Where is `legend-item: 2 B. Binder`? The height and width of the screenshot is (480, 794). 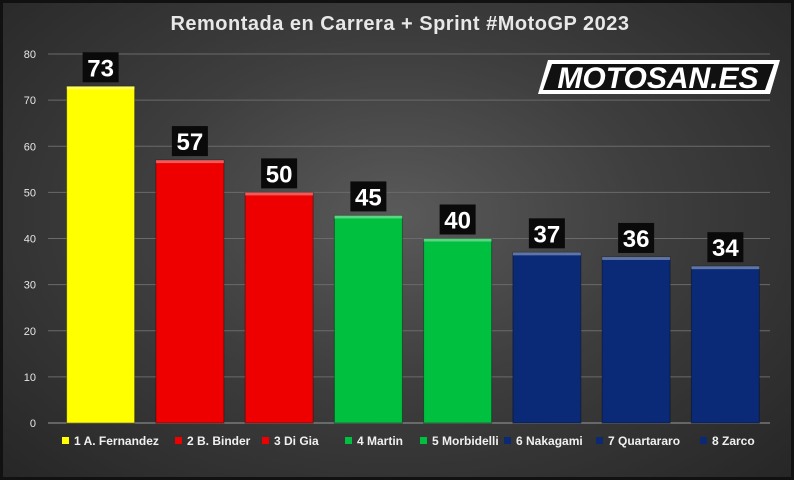
legend-item: 2 B. Binder is located at coordinates (213, 441).